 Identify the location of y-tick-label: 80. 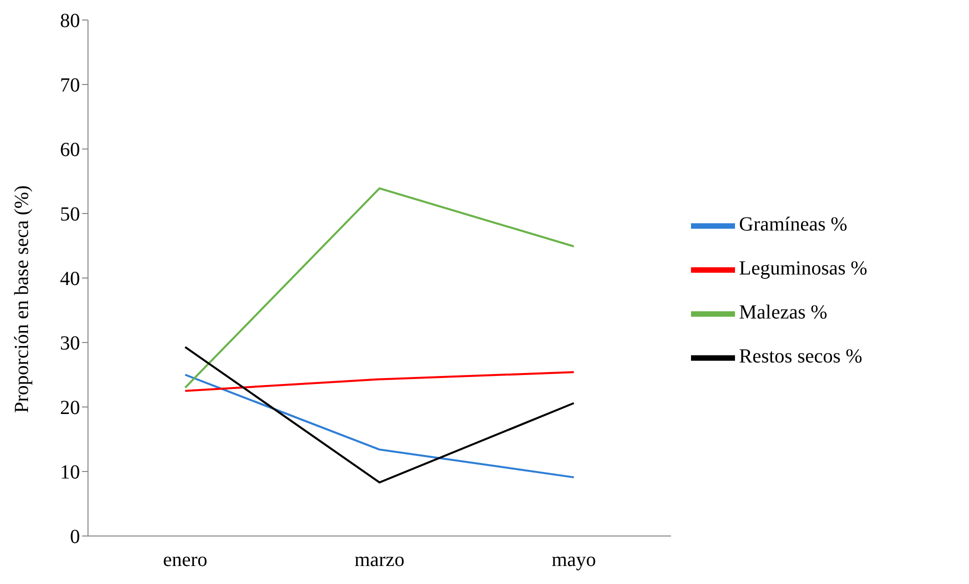
(70, 21).